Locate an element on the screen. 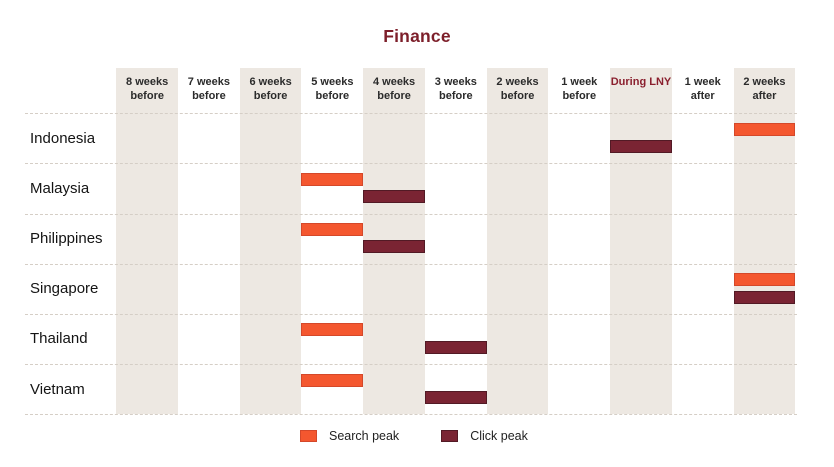 This screenshot has width=834, height=467. column-header-7-weeks-before: 7 weeks before is located at coordinates (208, 89).